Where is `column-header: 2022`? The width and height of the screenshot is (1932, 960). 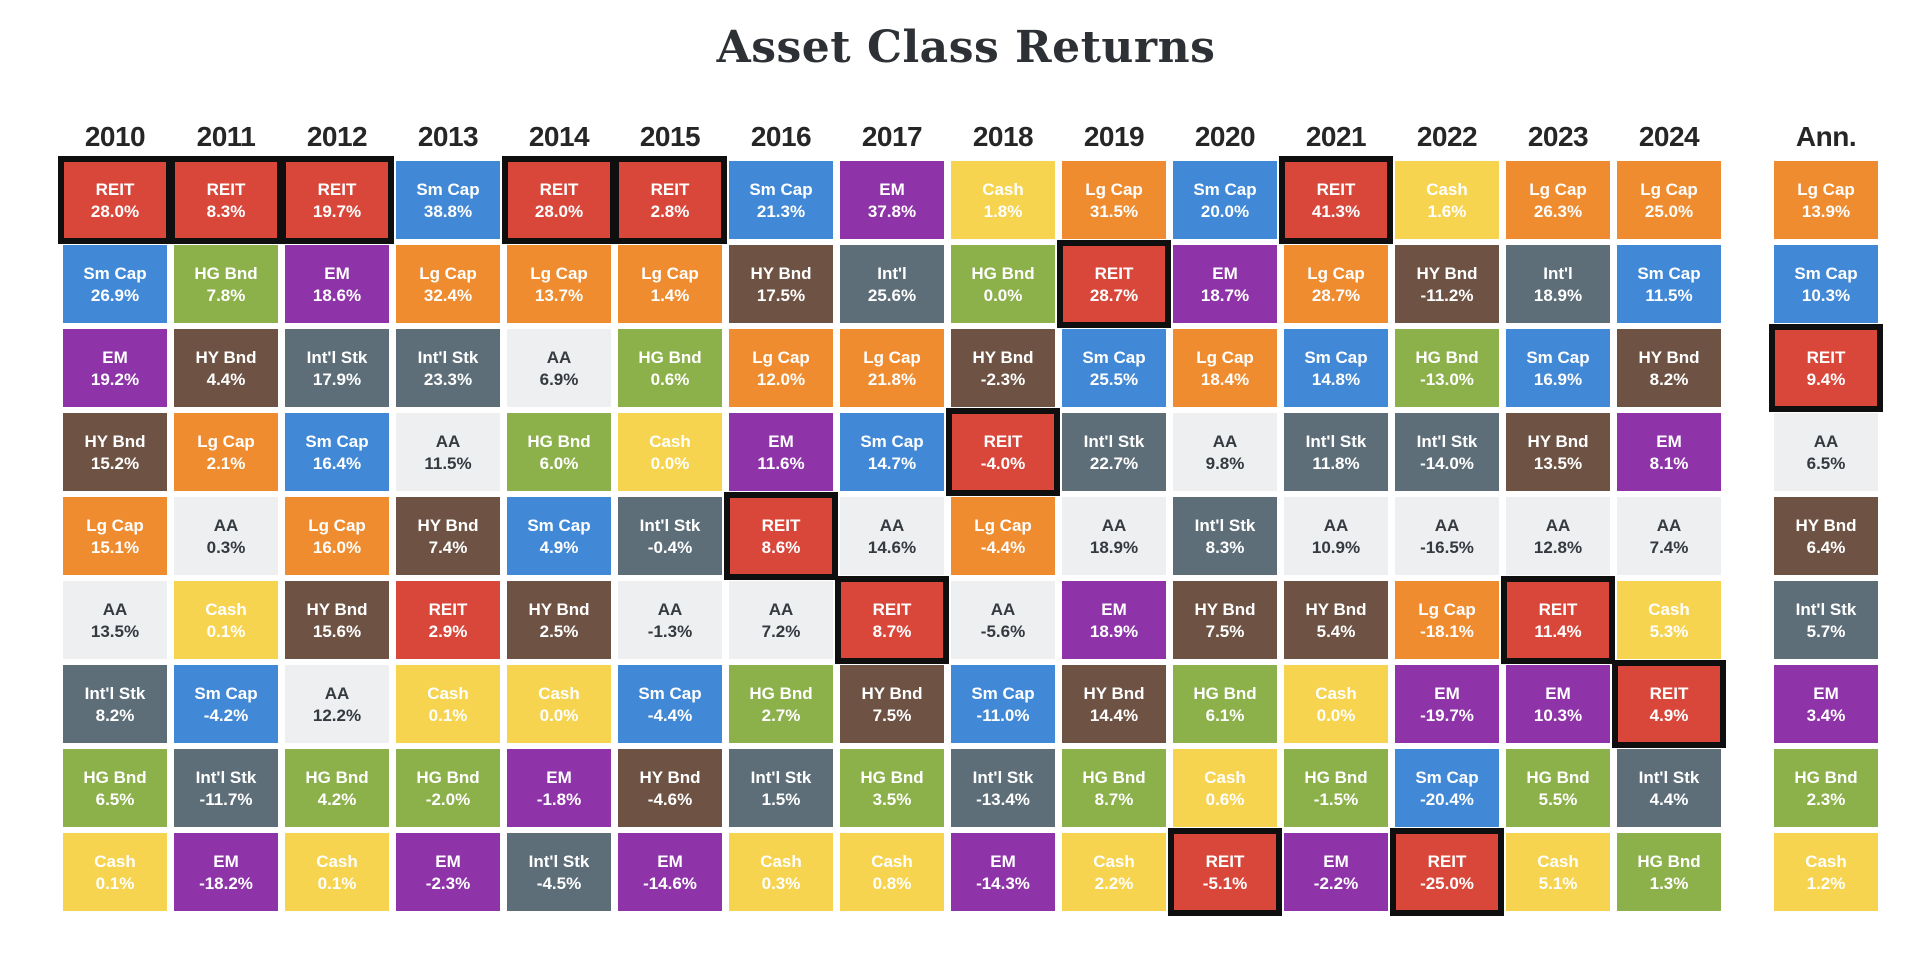 column-header: 2022 is located at coordinates (1447, 136).